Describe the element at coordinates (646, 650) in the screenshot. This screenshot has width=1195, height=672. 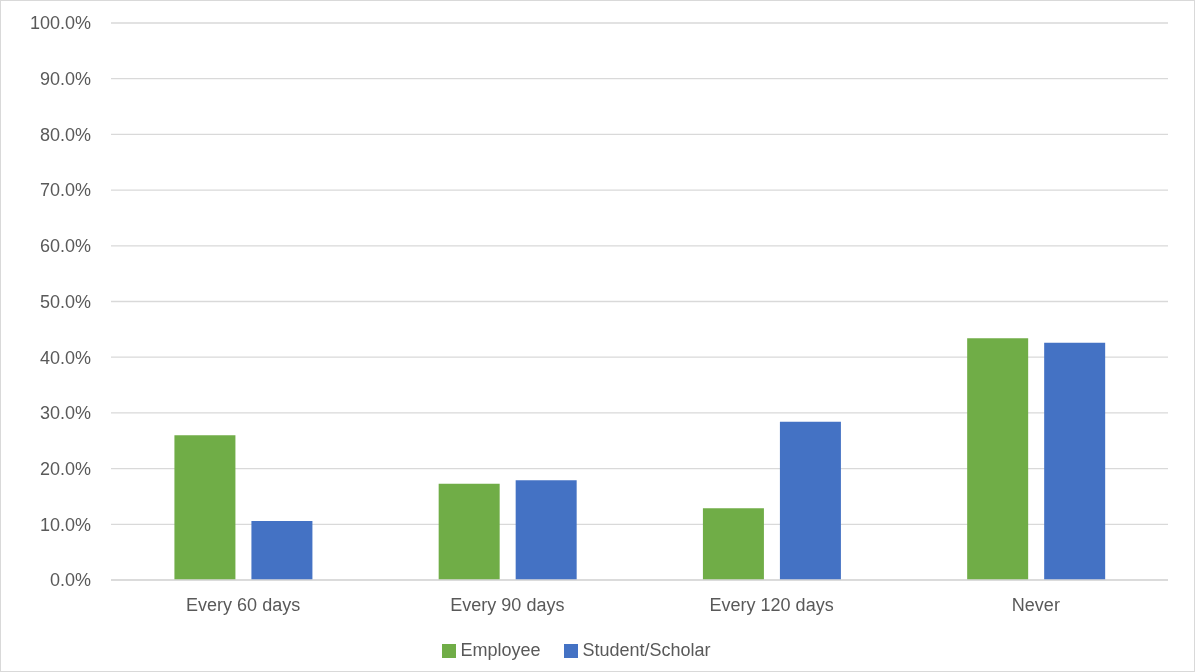
I see `legend-label: Student/Scholar` at that location.